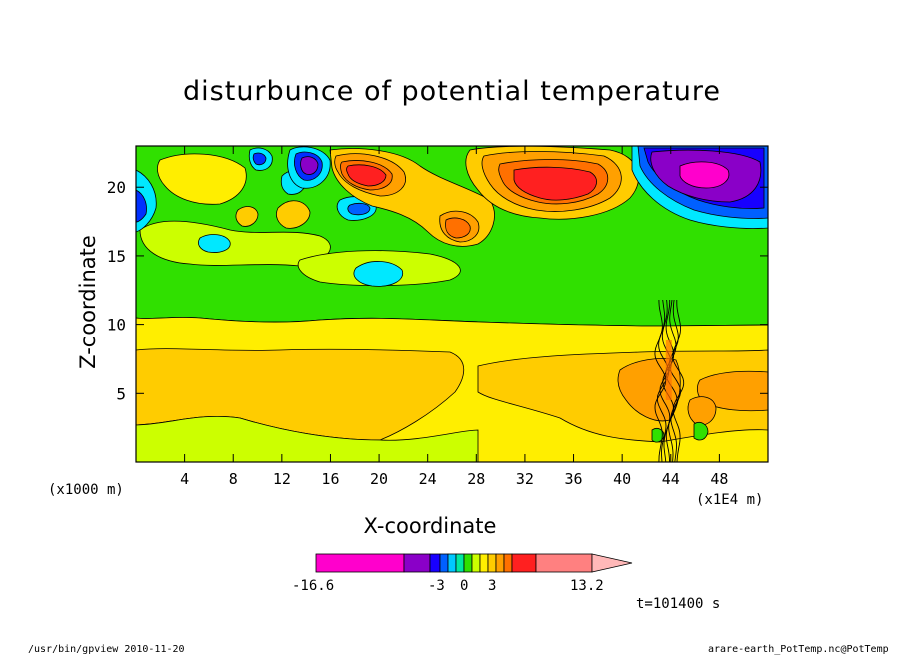 Image resolution: width=904 pixels, height=655 pixels. What do you see at coordinates (233, 479) in the screenshot?
I see `x-tick-label: 8` at bounding box center [233, 479].